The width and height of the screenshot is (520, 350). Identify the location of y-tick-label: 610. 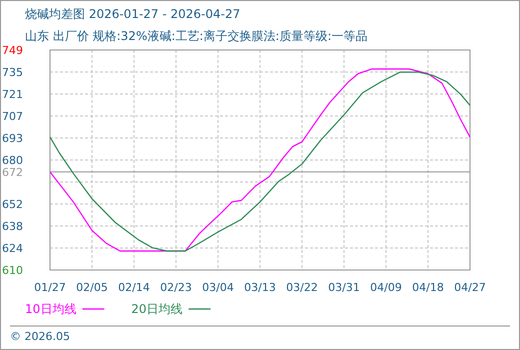
(12, 270).